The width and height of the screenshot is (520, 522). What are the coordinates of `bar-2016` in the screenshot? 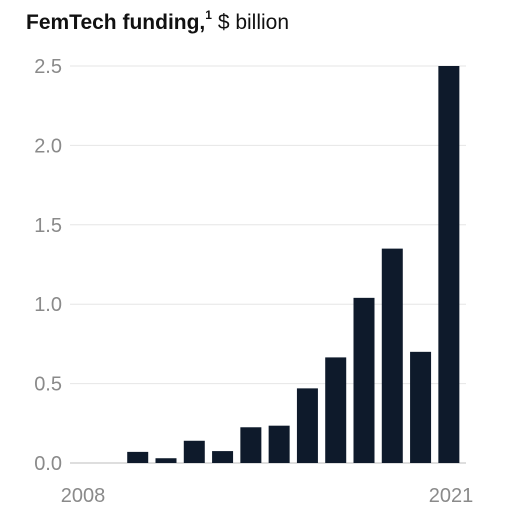 It's located at (307, 425).